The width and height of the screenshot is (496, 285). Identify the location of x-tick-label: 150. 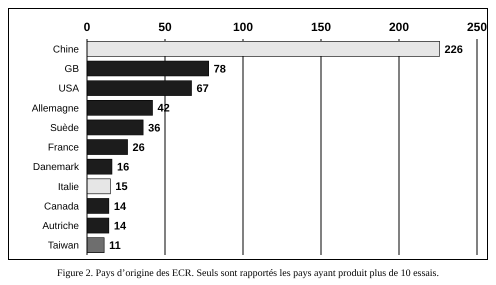
(321, 27).